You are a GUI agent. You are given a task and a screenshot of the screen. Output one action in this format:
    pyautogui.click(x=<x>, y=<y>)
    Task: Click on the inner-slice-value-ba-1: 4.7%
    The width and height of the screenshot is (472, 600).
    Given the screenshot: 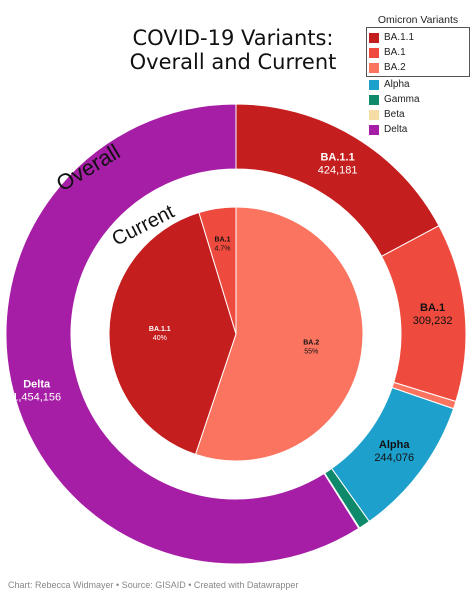 What is the action you would take?
    pyautogui.click(x=223, y=249)
    